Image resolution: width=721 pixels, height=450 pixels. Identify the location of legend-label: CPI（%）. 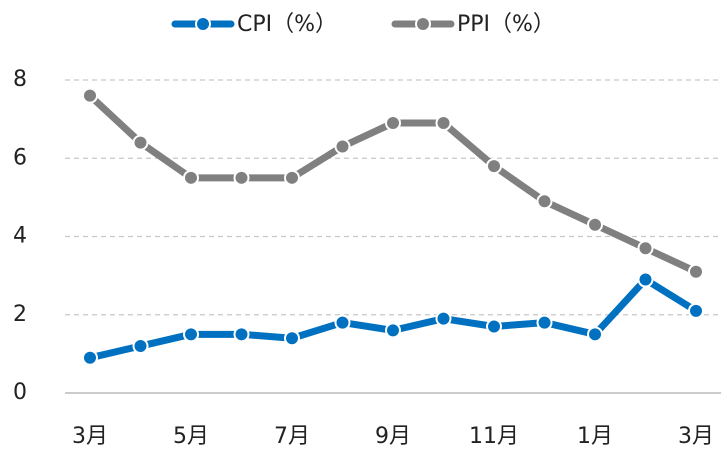
(287, 24).